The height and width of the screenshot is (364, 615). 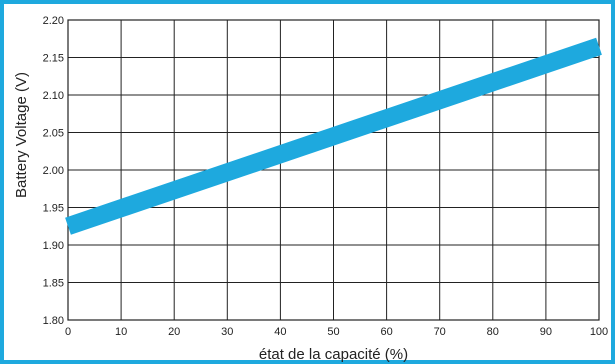 What do you see at coordinates (121, 332) in the screenshot?
I see `x-tick-label: 10` at bounding box center [121, 332].